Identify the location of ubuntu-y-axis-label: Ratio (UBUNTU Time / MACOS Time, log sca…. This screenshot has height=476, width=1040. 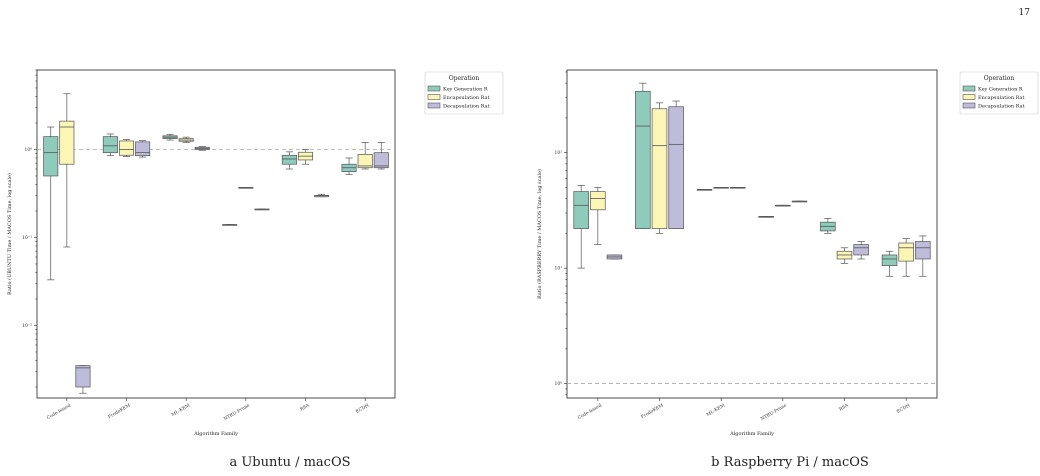
(9, 234).